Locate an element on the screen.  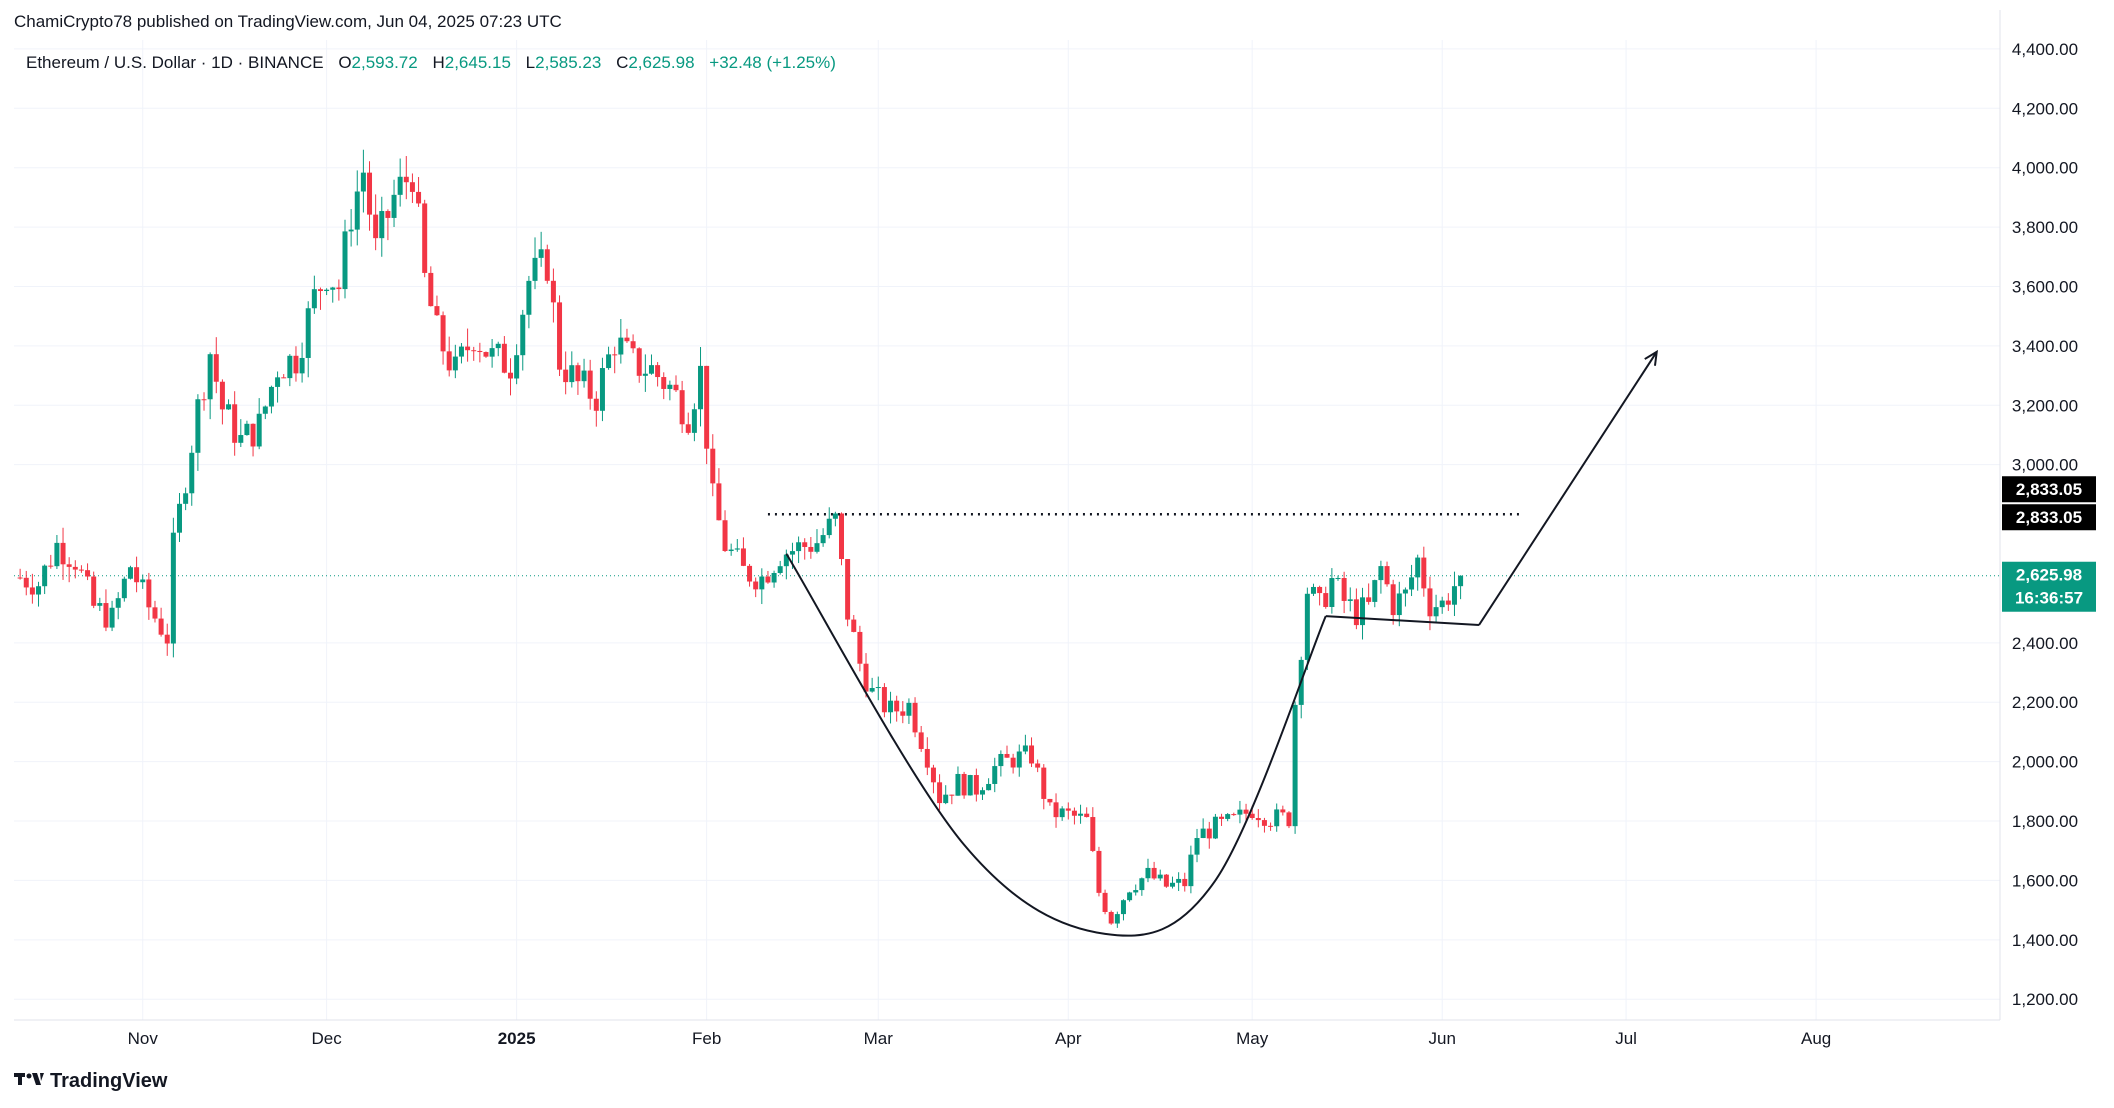
time-tick-label: May is located at coordinates (1252, 1038).